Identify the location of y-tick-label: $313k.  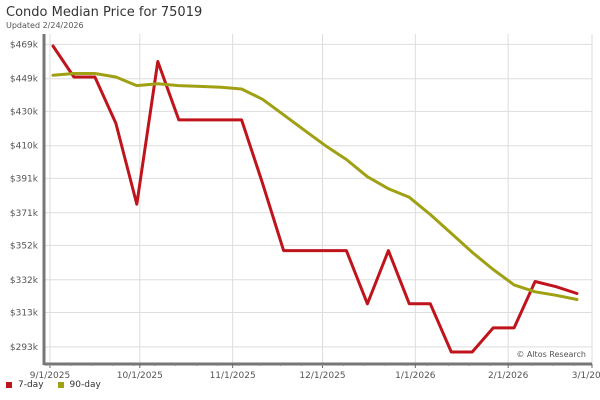
(24, 313).